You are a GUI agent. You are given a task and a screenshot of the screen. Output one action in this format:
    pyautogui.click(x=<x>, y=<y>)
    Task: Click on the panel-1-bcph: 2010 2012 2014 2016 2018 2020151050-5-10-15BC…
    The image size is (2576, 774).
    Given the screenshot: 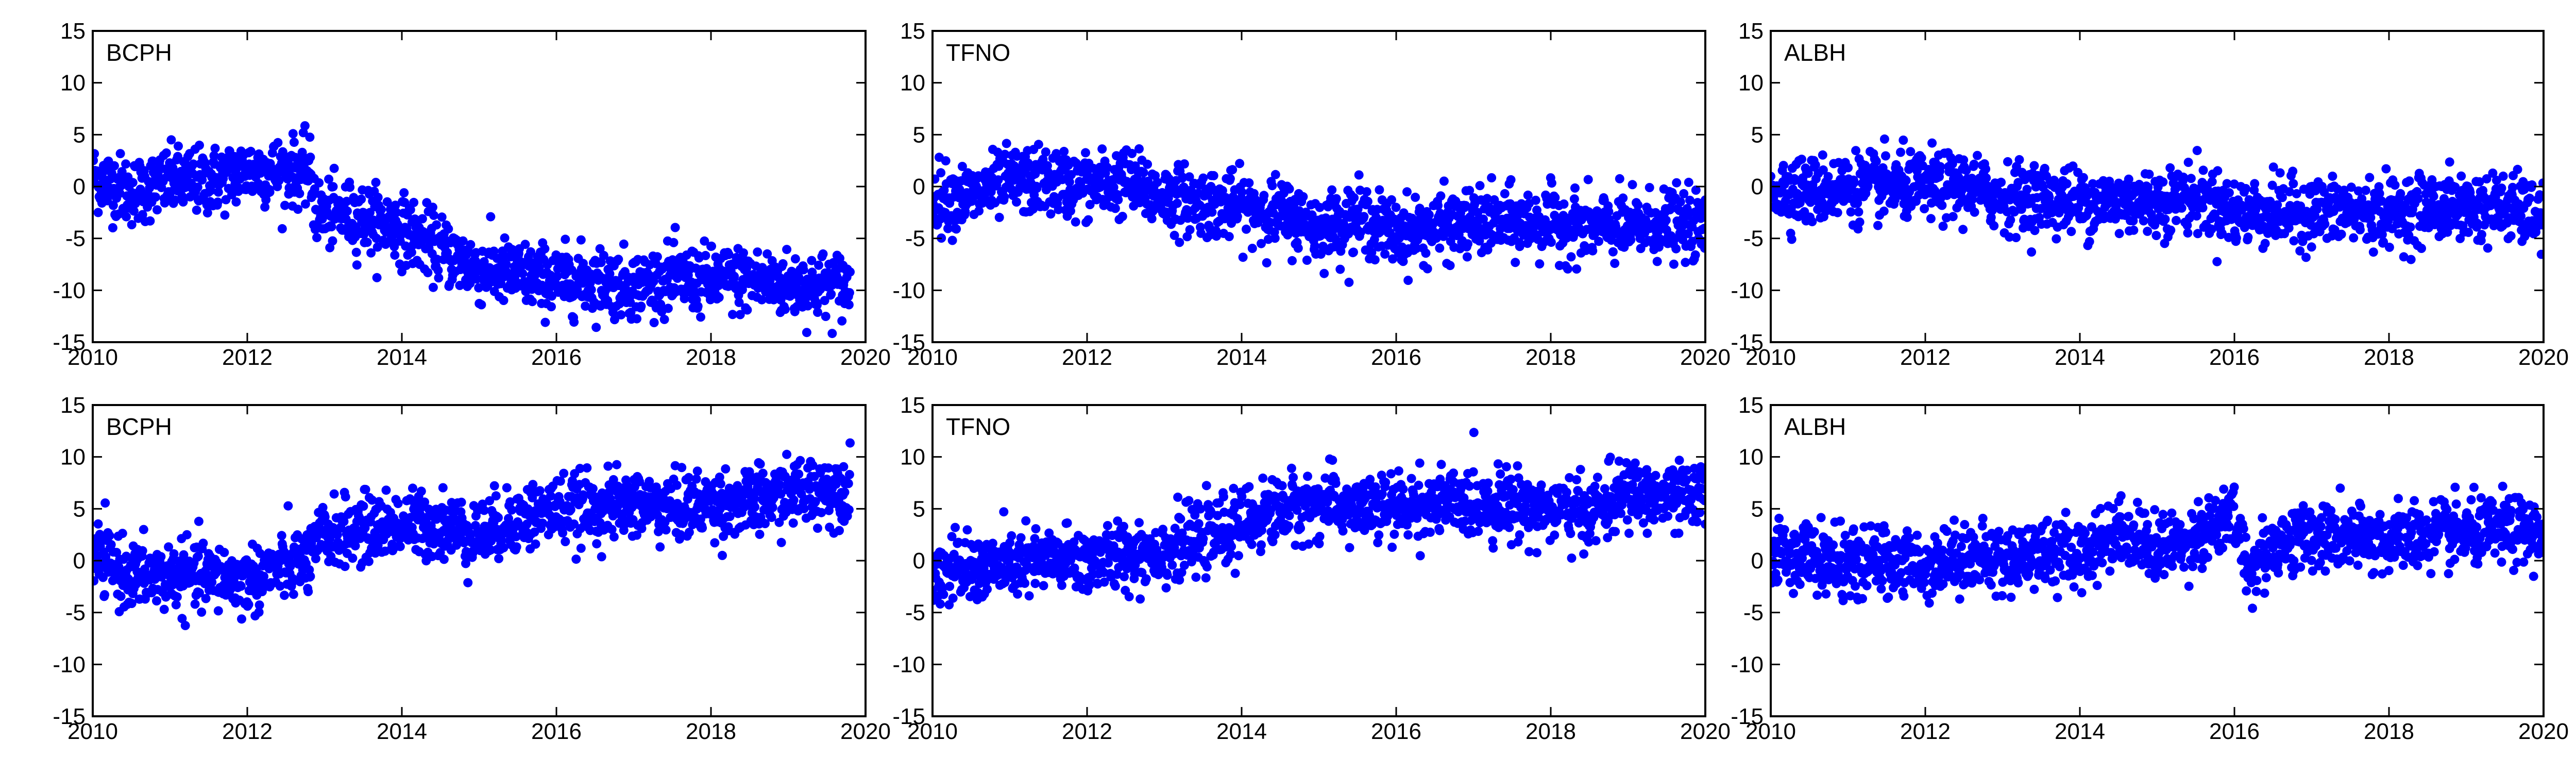 What is the action you would take?
    pyautogui.click(x=472, y=194)
    